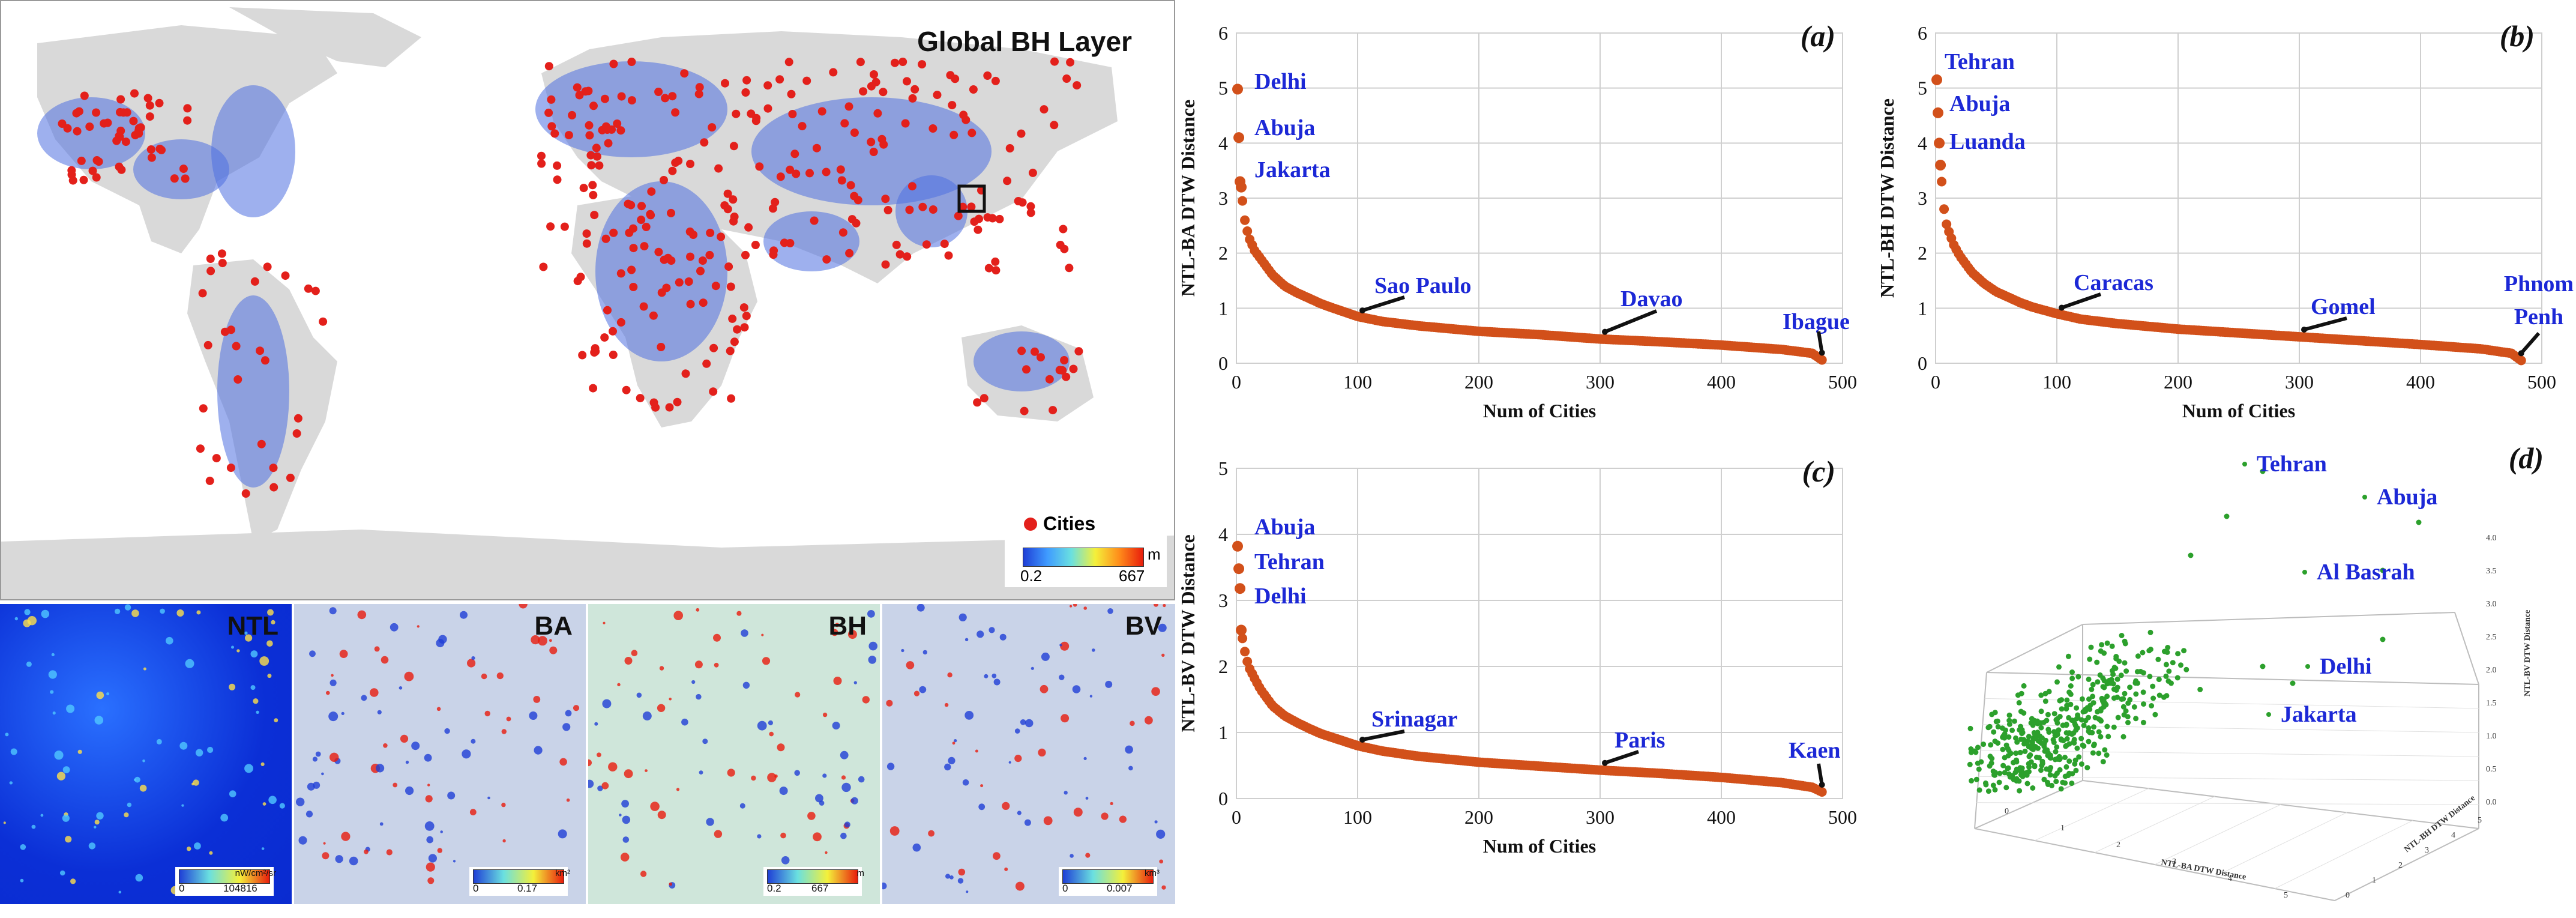 The width and height of the screenshot is (2576, 918). I want to click on city-annotation: Al Basrah, so click(2366, 572).